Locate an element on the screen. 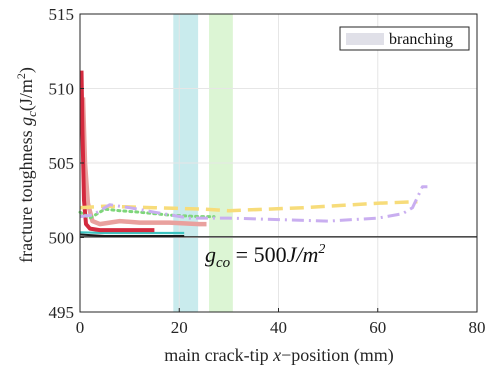 The height and width of the screenshot is (371, 497). reference-annotation: gco = 500J/m2 is located at coordinates (265, 256).